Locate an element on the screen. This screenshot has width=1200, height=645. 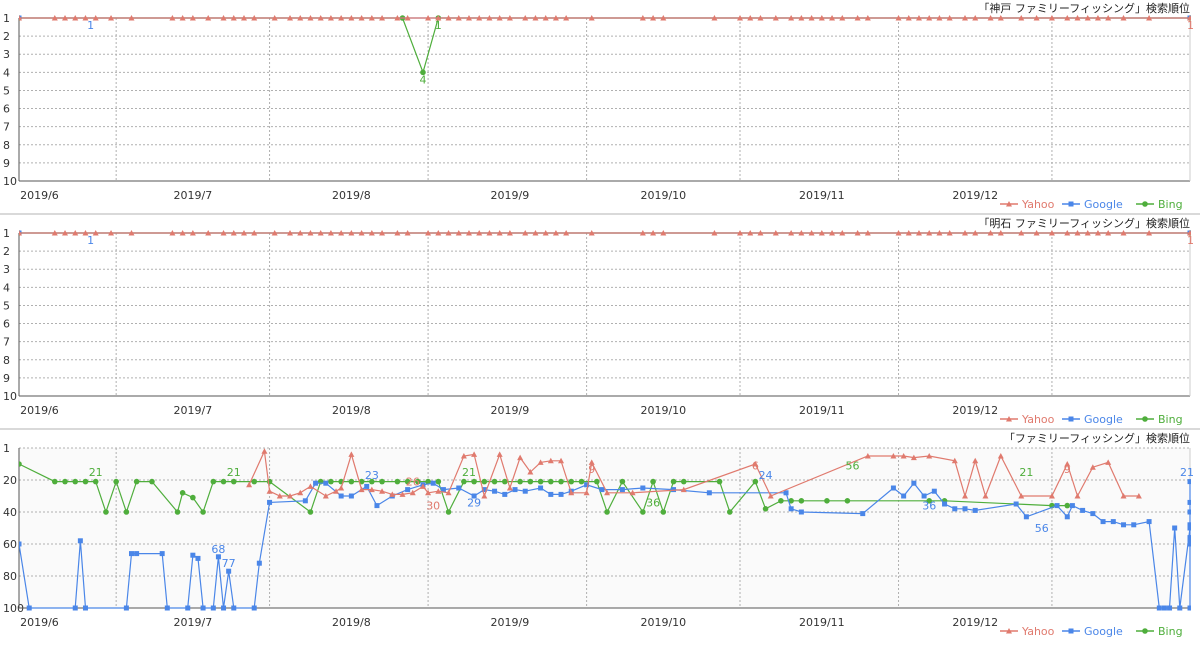
legend-item-google: Google is located at coordinates (1092, 419).